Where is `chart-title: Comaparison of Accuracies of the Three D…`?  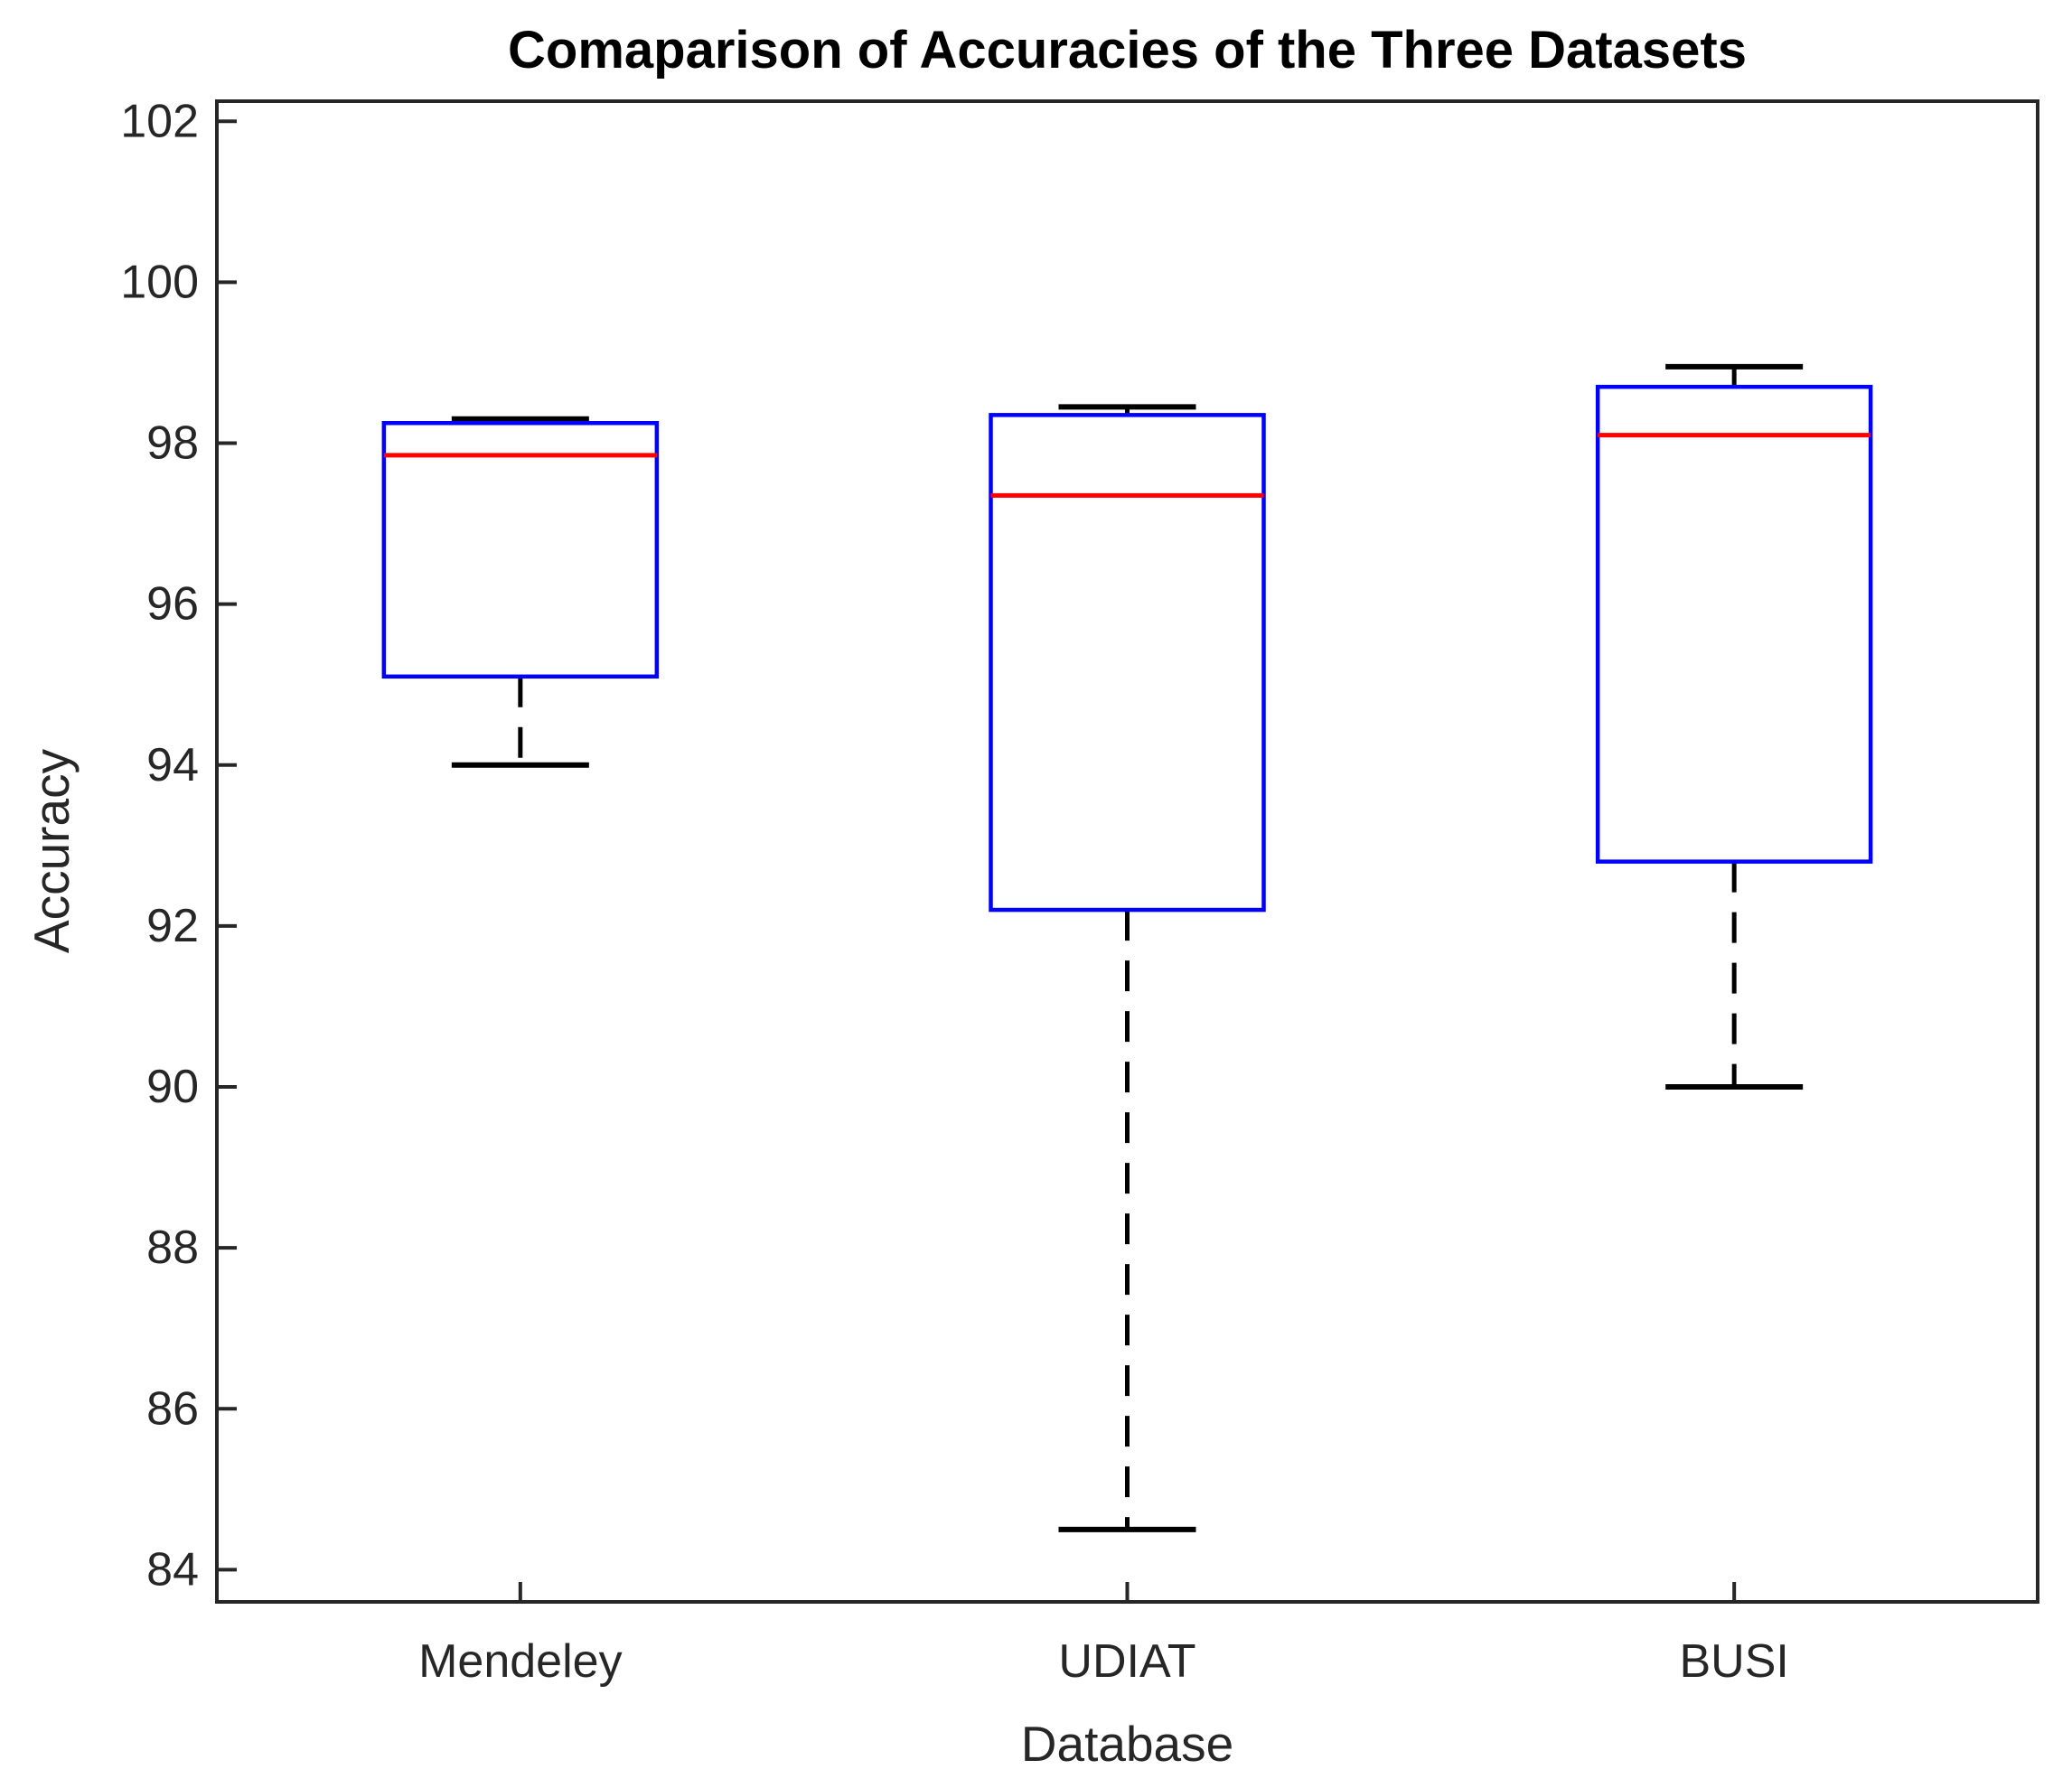 chart-title: Comaparison of Accuracies of the Three D… is located at coordinates (1127, 50).